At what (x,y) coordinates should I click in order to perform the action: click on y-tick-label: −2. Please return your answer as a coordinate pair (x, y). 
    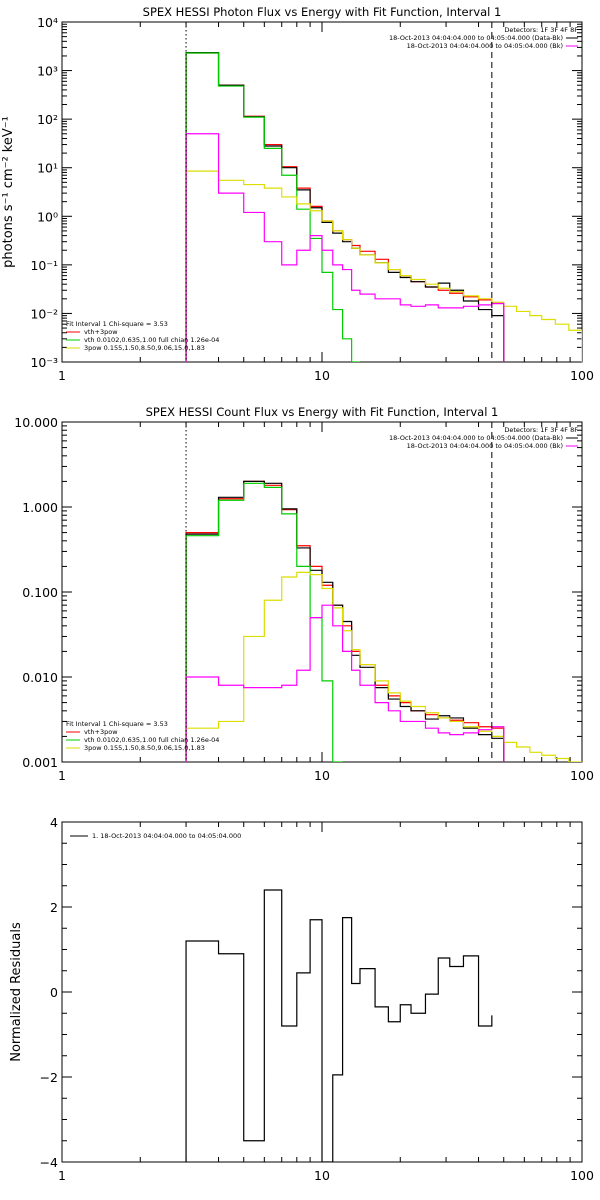
    Looking at the image, I should click on (49, 1077).